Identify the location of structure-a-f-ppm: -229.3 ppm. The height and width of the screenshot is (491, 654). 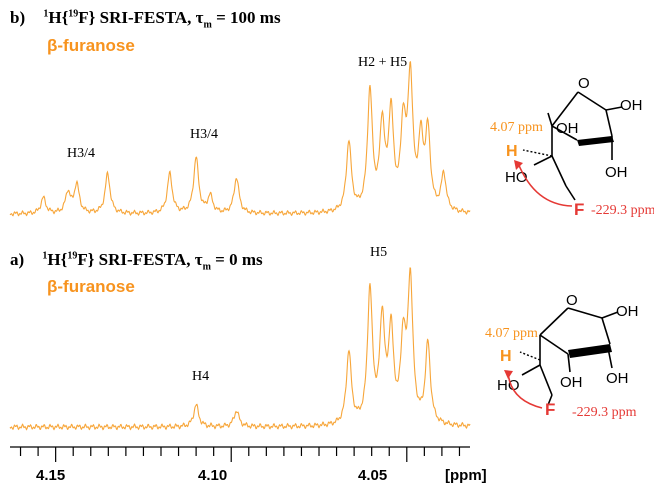
(604, 412).